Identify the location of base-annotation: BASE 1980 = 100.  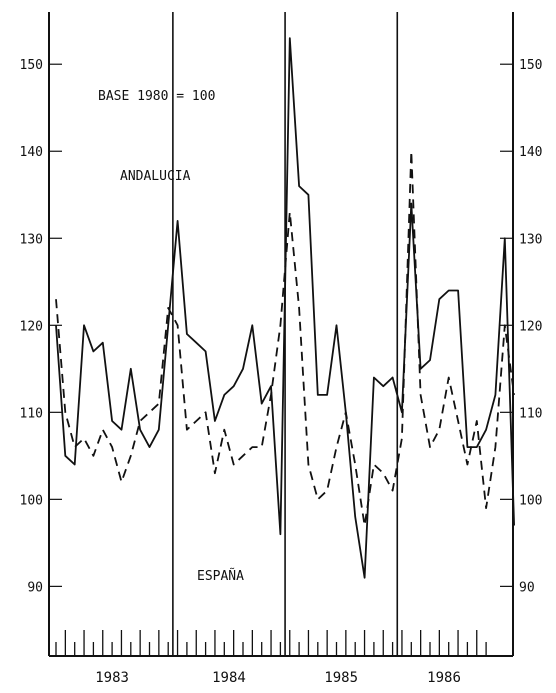
(156, 96).